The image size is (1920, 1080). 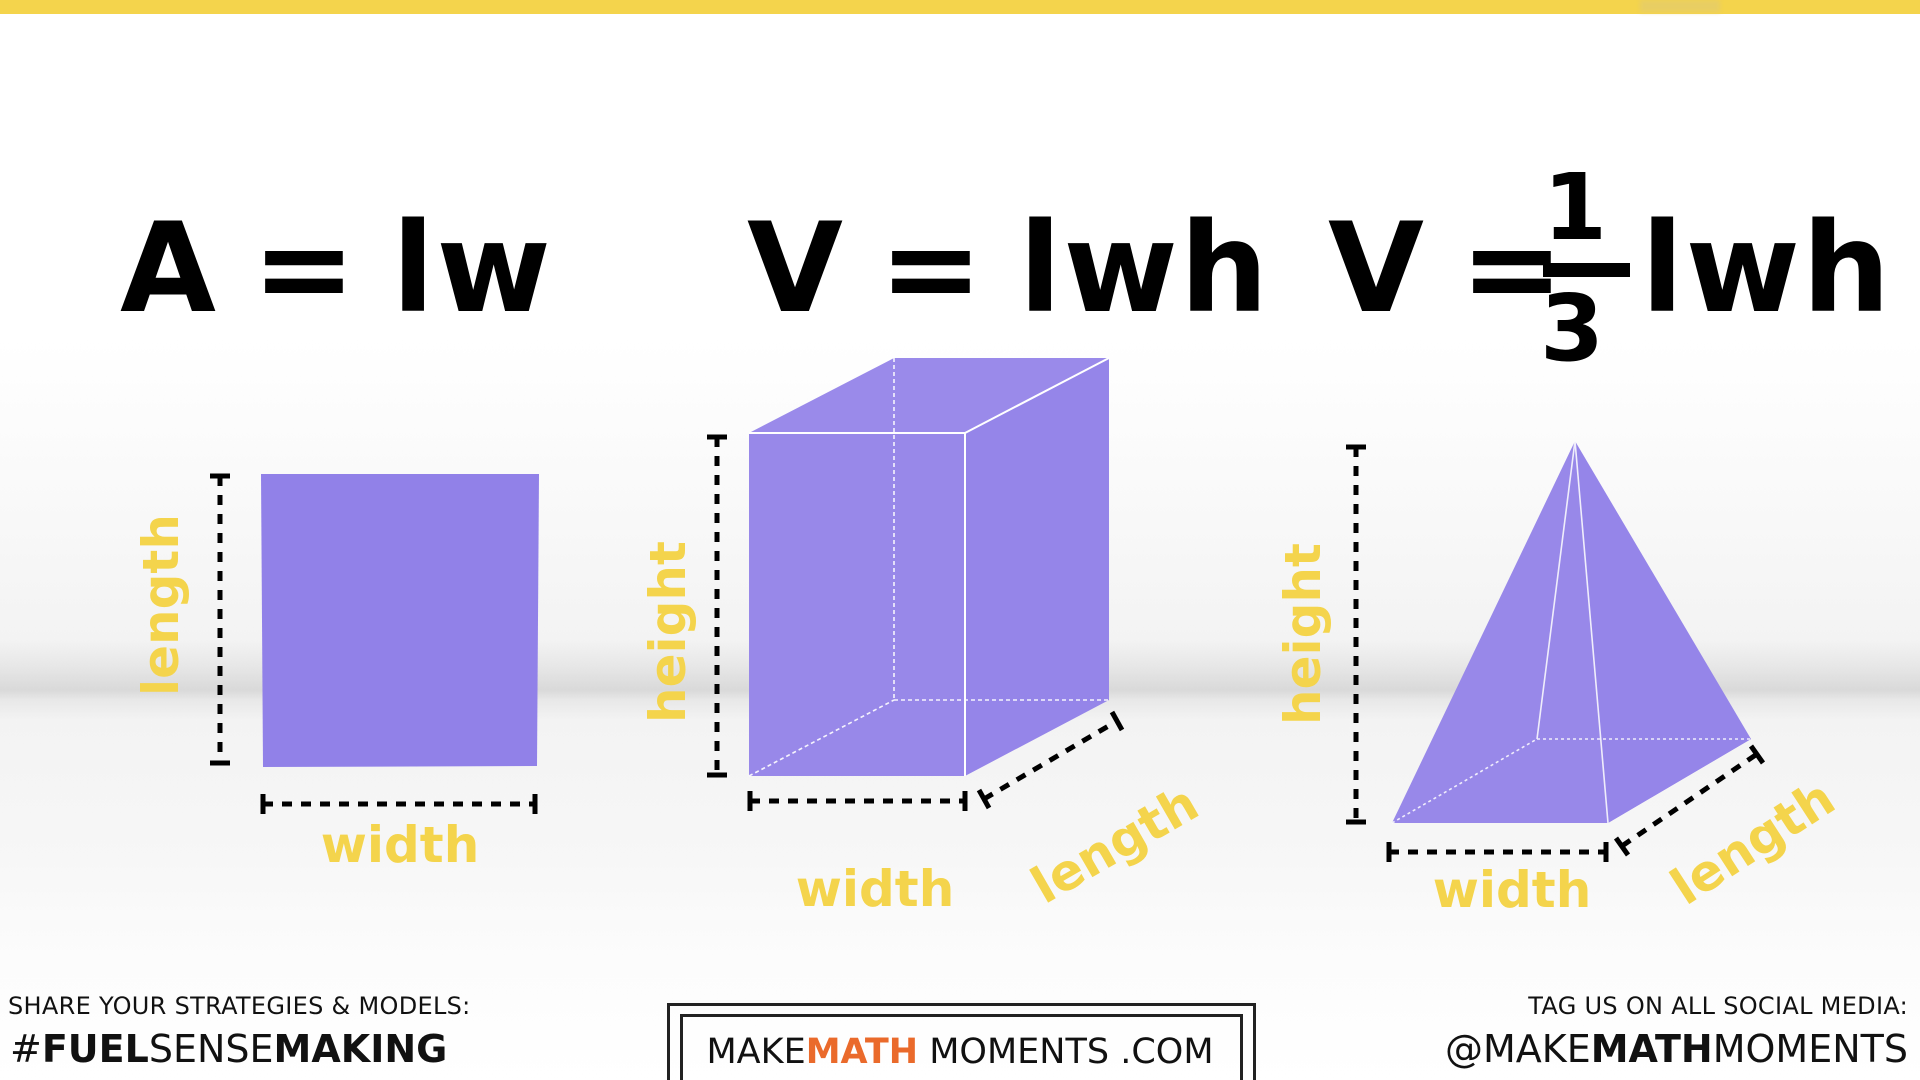 What do you see at coordinates (1356, 634) in the screenshot?
I see `pyramid-height-dimension-line` at bounding box center [1356, 634].